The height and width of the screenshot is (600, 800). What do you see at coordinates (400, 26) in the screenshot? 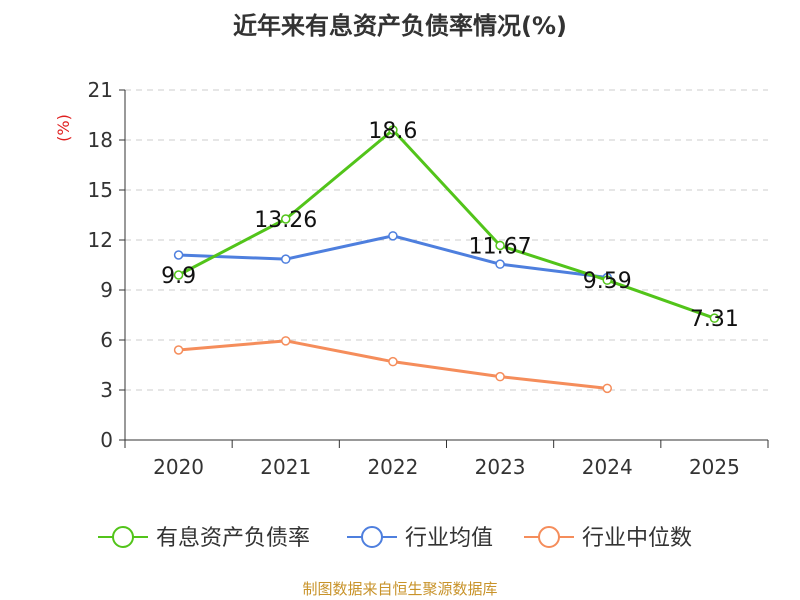
I see `chart-title: 近年来有息资产负债率情况(%)` at bounding box center [400, 26].